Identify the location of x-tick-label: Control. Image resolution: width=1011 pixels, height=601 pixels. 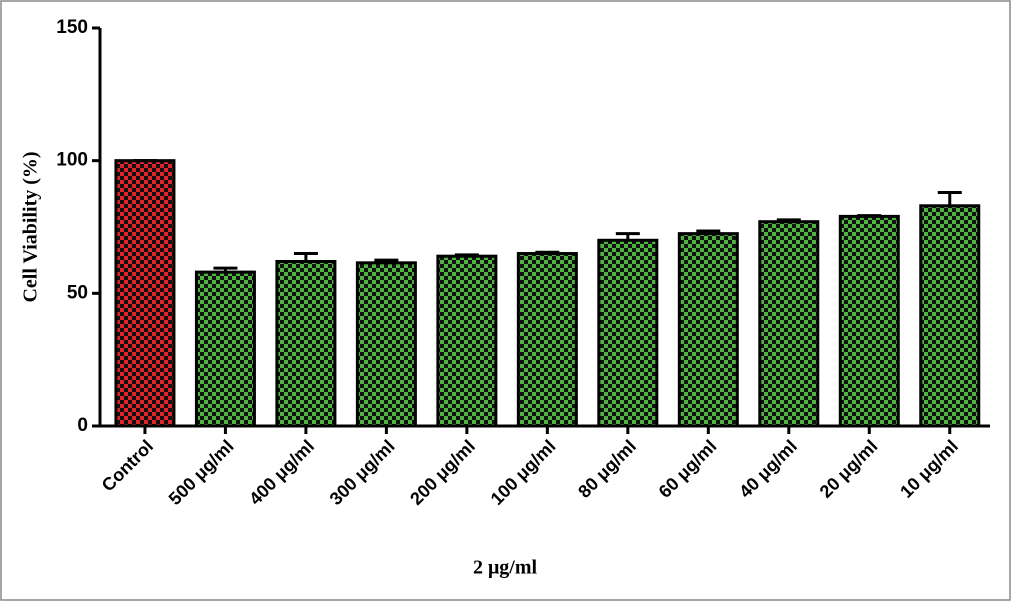
(127, 465).